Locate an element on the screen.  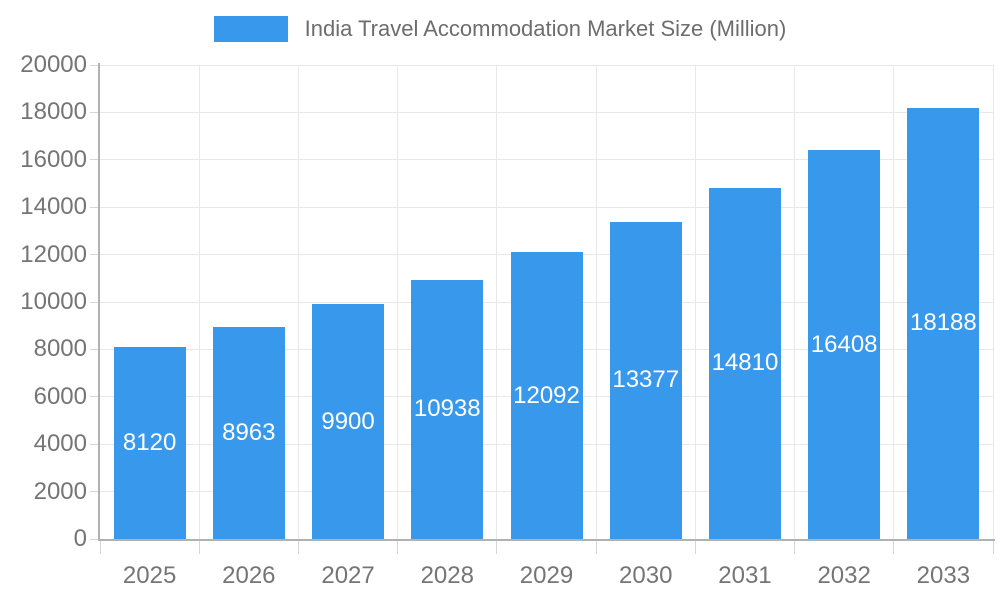
bar: 13377 is located at coordinates (645, 380).